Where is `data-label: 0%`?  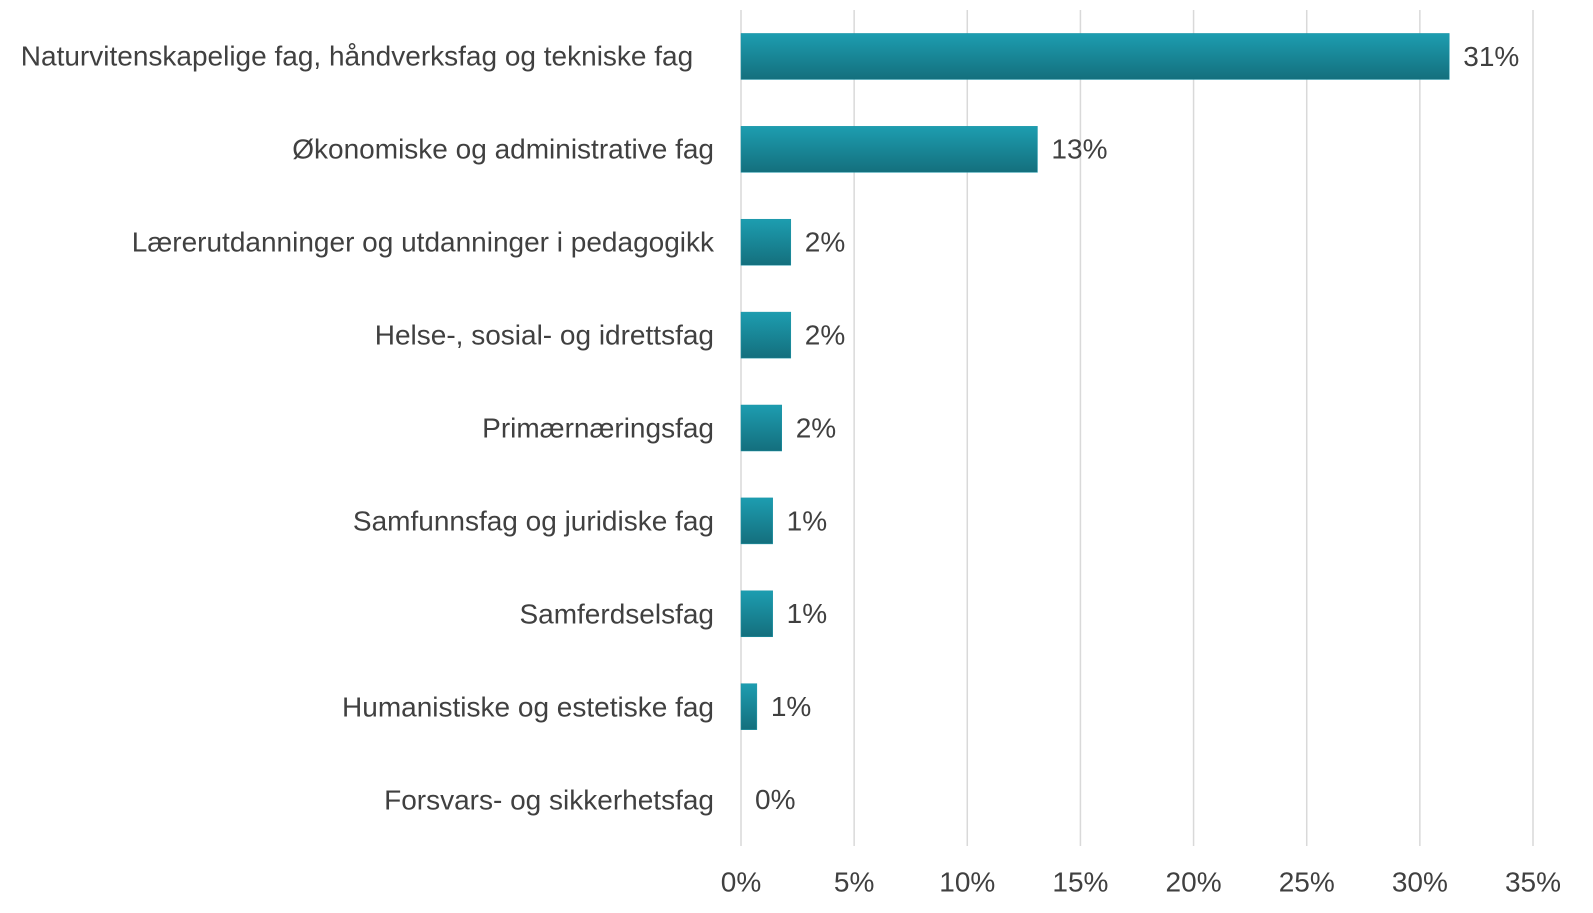 data-label: 0% is located at coordinates (775, 799).